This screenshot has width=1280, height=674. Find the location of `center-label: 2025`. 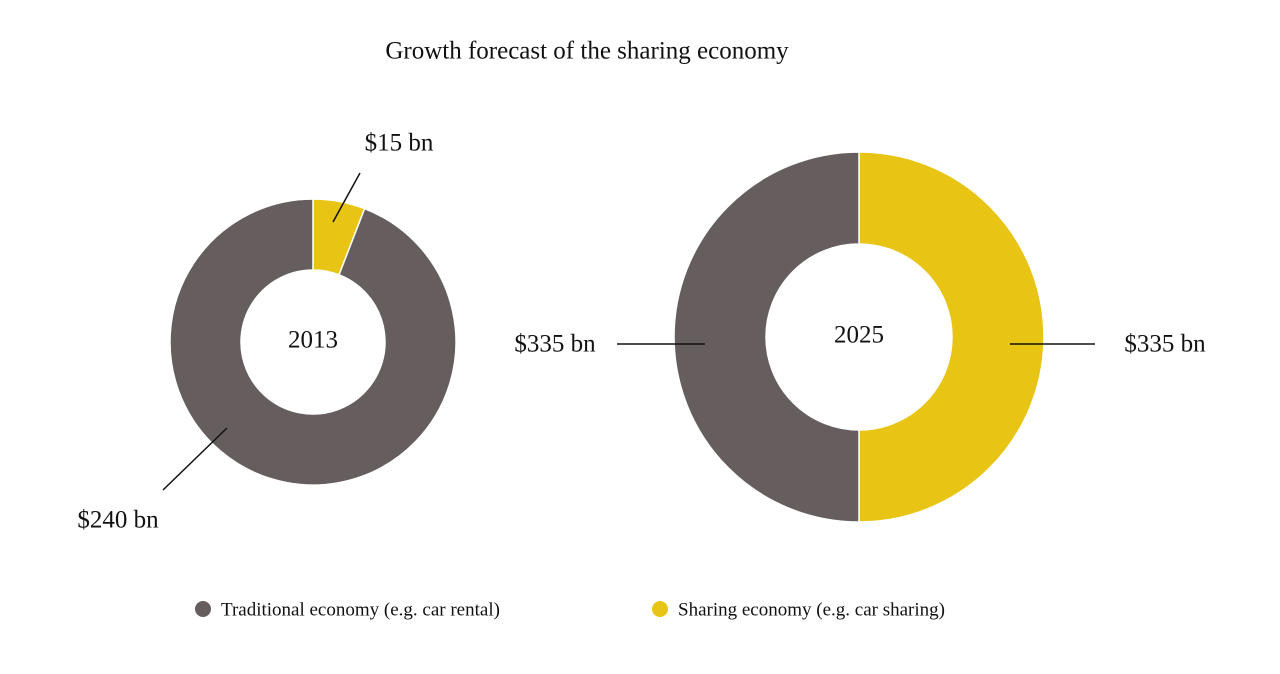

center-label: 2025 is located at coordinates (859, 335).